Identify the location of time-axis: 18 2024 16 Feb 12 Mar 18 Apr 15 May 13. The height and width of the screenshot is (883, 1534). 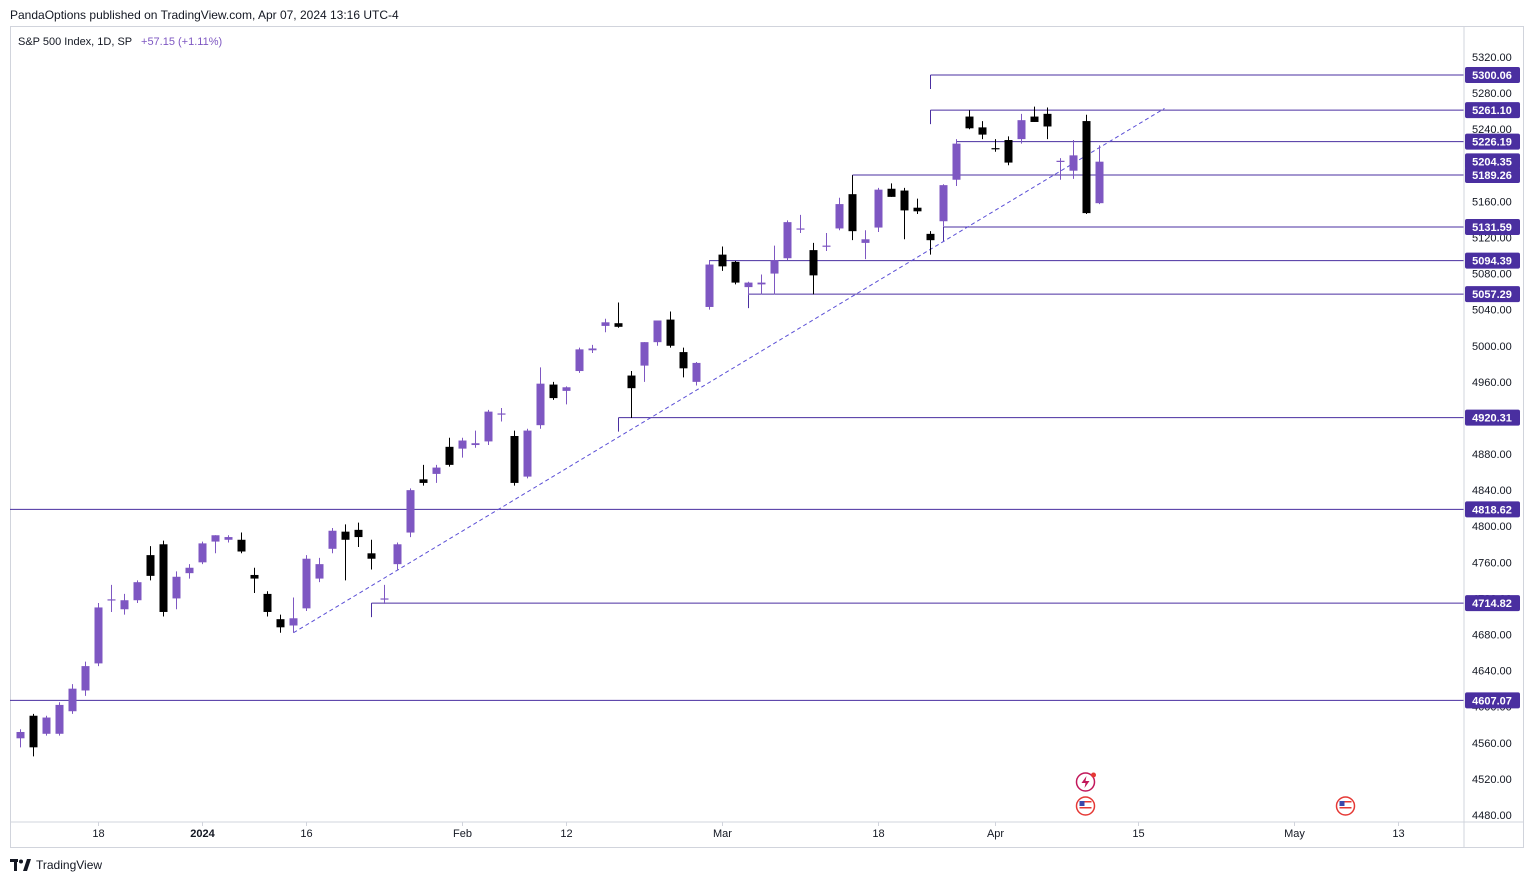
(767, 830).